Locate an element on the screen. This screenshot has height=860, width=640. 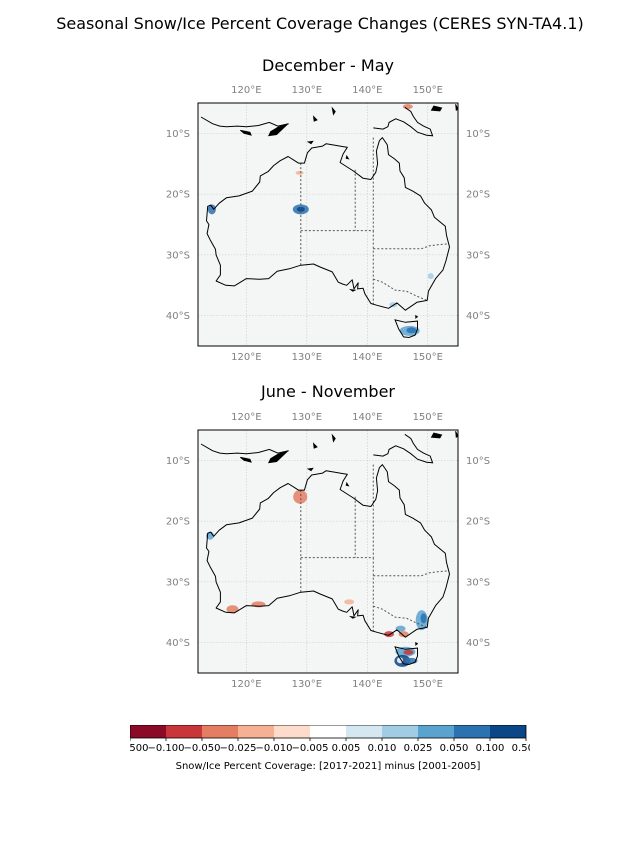
lat-tick-label-right: 30°S is located at coordinates (478, 582).